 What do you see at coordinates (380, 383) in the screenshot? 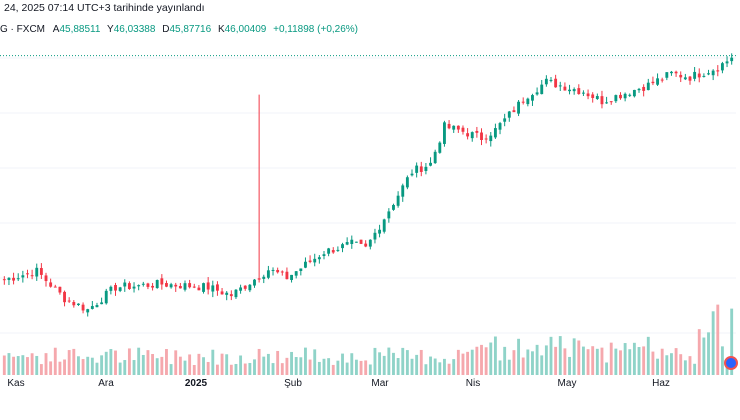
I see `x-axis-tick-label: Mar` at bounding box center [380, 383].